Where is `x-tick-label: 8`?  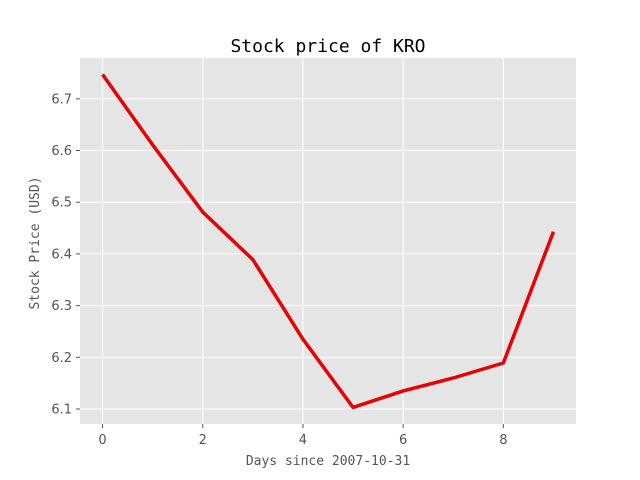
x-tick-label: 8 is located at coordinates (503, 440).